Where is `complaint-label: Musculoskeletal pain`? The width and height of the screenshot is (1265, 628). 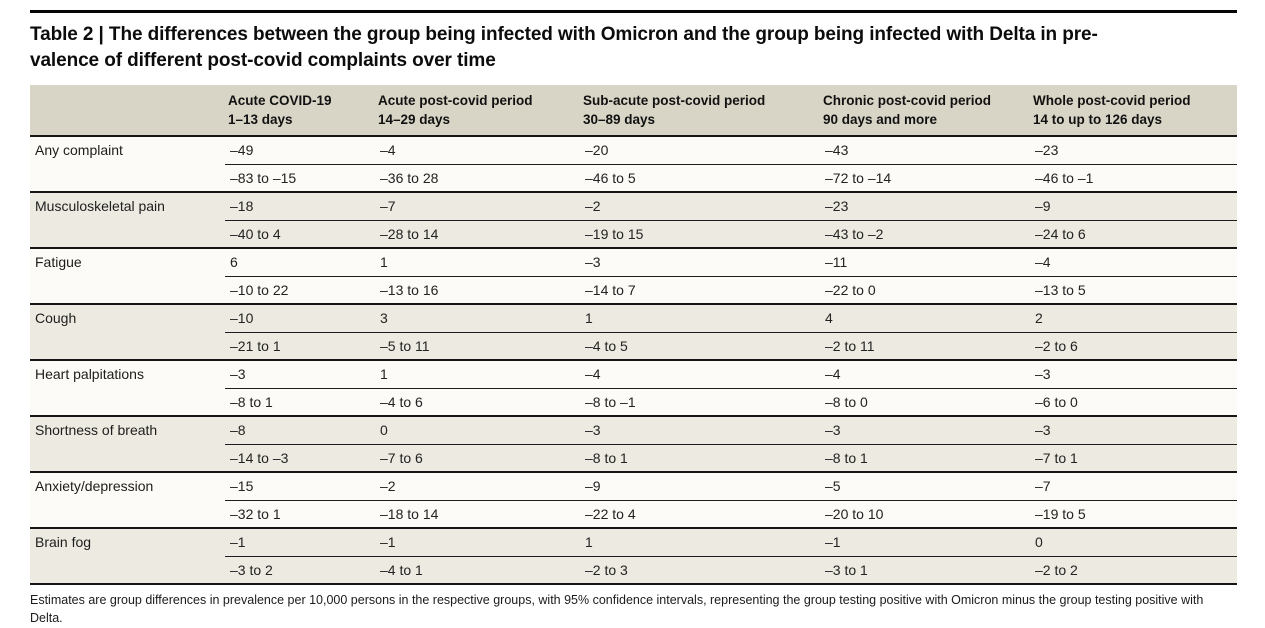
complaint-label: Musculoskeletal pain is located at coordinates (127, 220).